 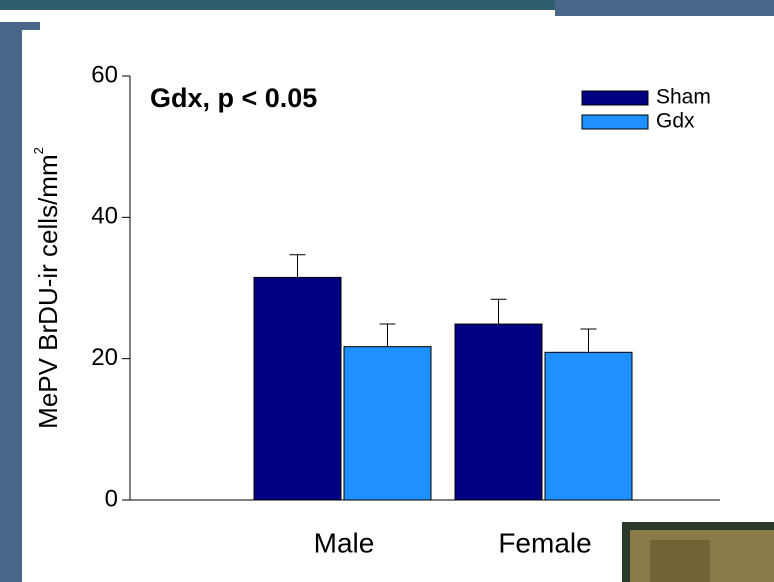 I want to click on y-tick-label: 40, so click(x=104, y=216).